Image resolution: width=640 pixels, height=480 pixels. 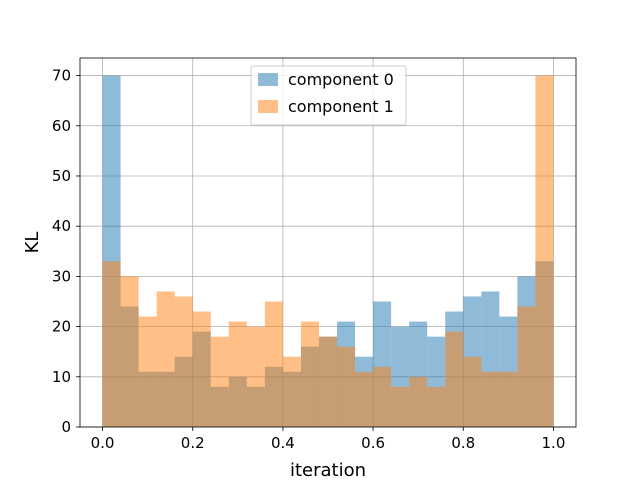 I want to click on x-tick-label-5: 1.0, so click(x=554, y=443).